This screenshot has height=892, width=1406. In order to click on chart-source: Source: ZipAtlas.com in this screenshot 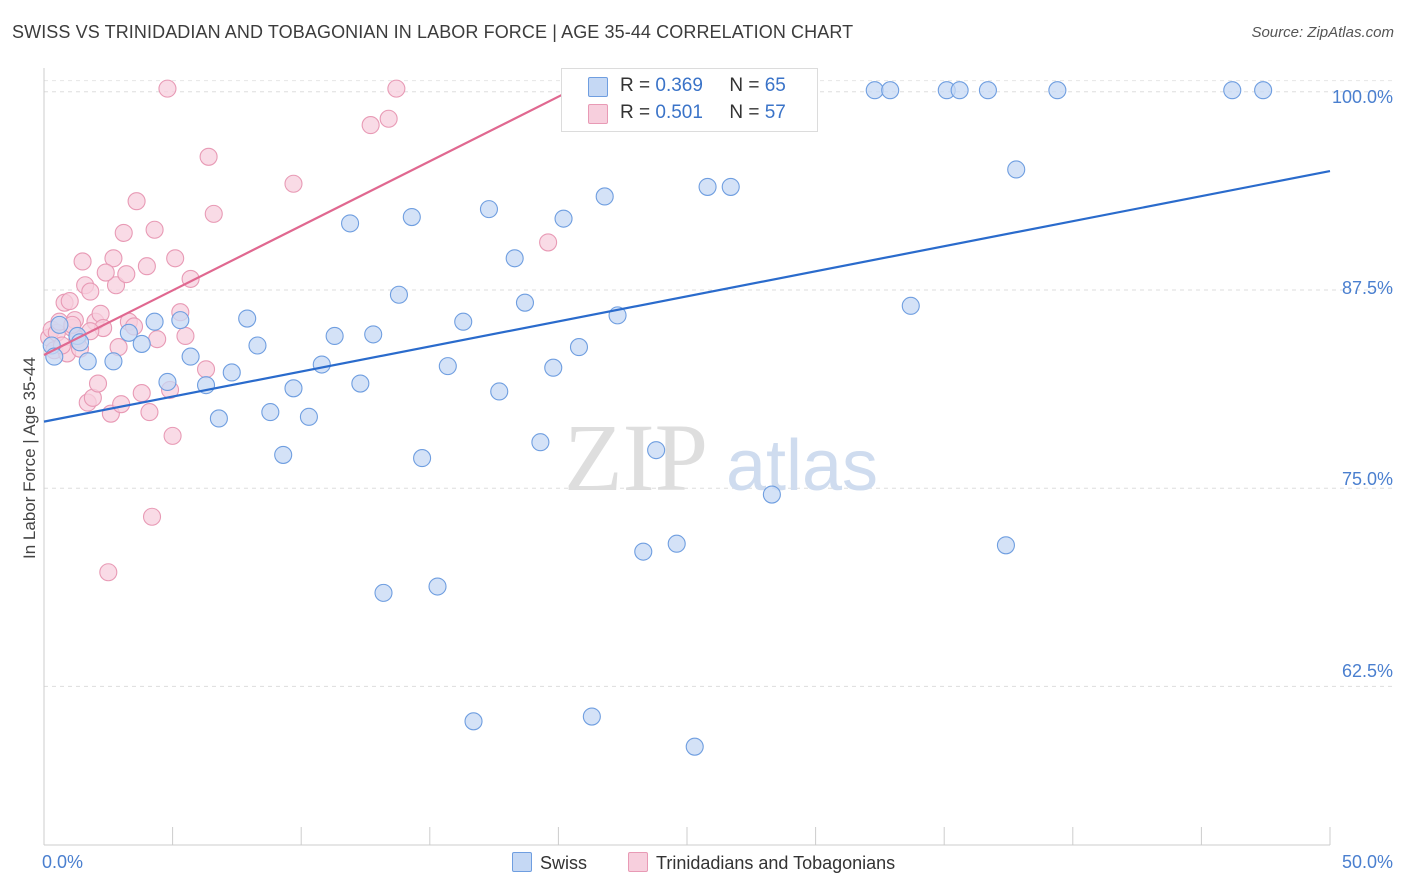, I will do `click(1322, 32)`.